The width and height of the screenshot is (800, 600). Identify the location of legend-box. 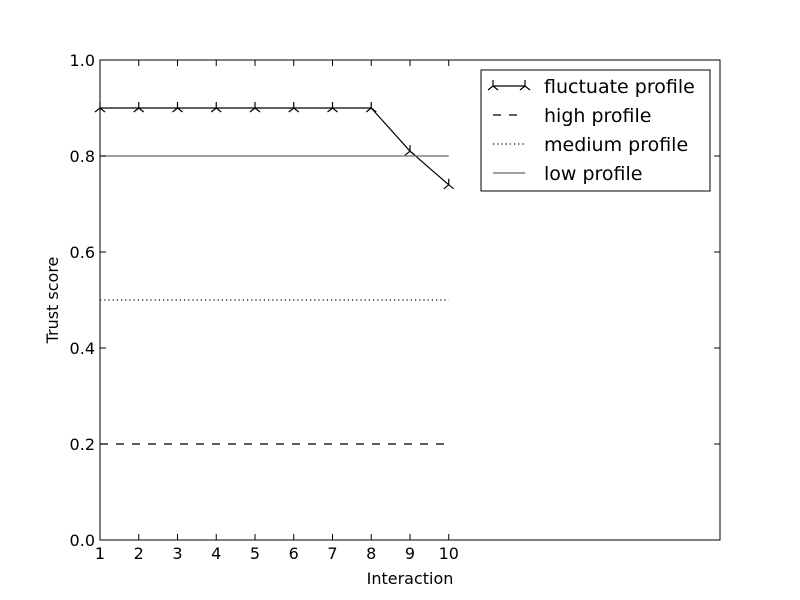
(595, 130).